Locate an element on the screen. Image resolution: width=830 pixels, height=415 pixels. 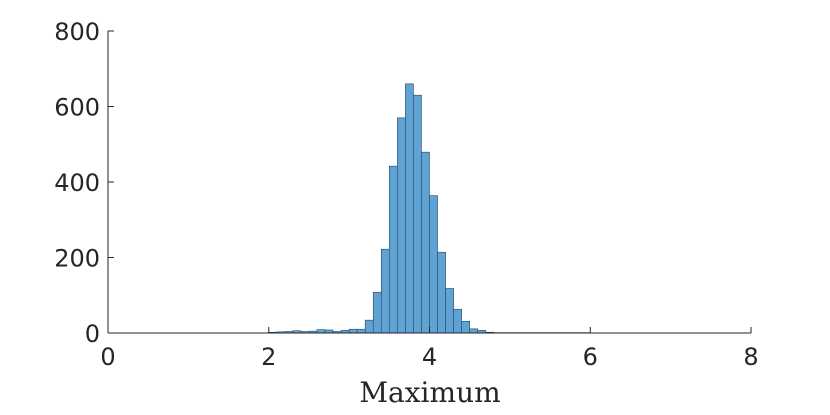
x-axis-title: Maximum is located at coordinates (429, 392).